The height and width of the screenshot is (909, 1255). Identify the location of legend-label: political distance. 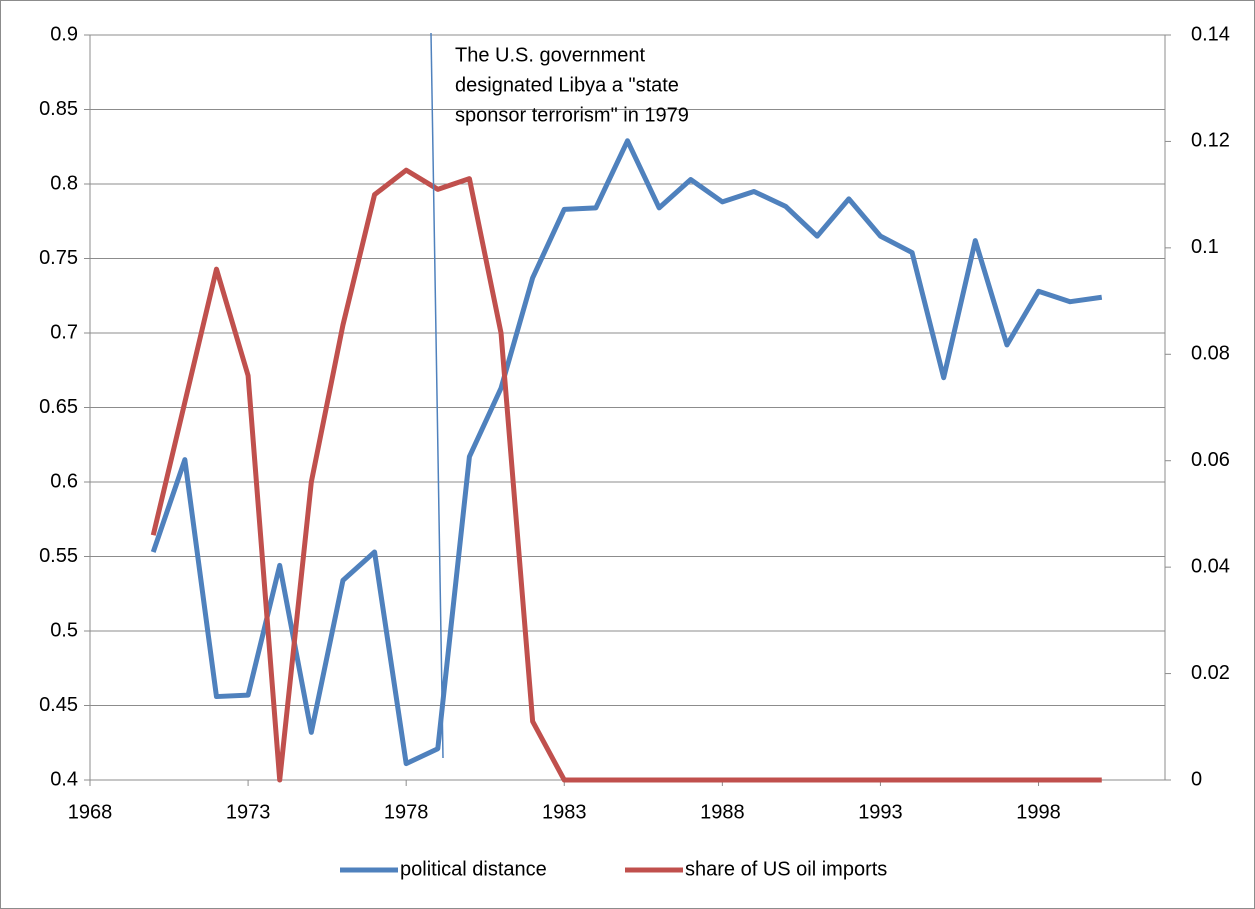
(473, 869).